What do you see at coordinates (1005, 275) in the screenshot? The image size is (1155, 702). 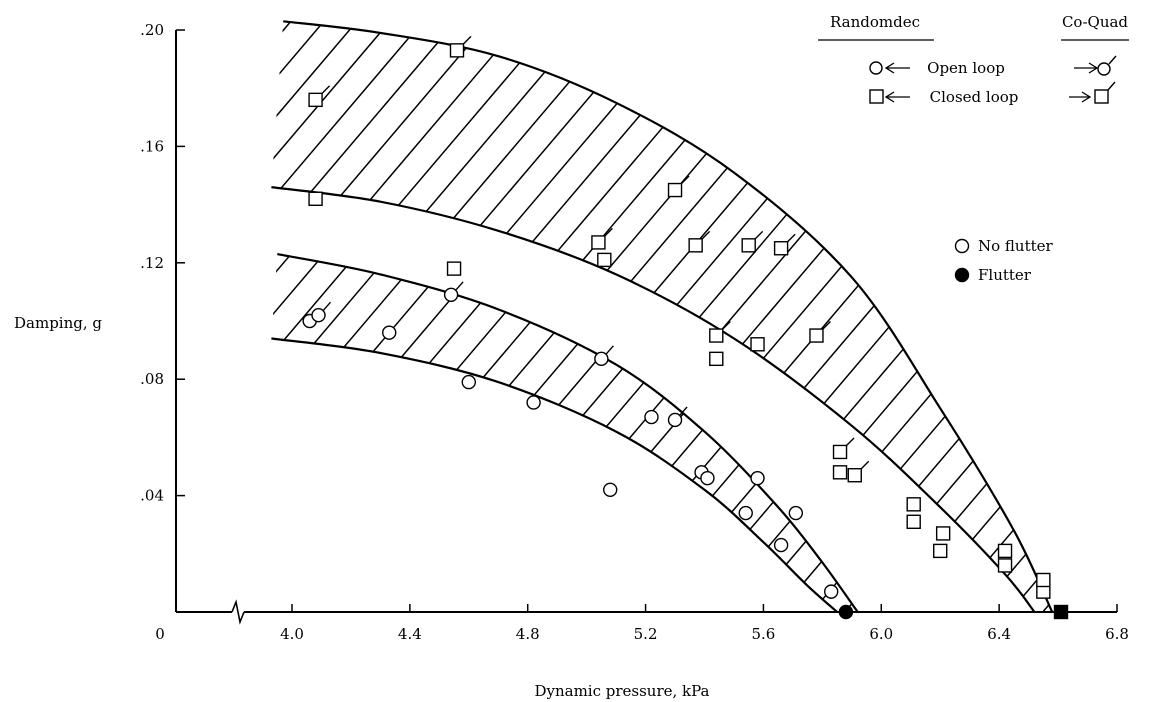 I see `legend-flutter-label: Flutter` at bounding box center [1005, 275].